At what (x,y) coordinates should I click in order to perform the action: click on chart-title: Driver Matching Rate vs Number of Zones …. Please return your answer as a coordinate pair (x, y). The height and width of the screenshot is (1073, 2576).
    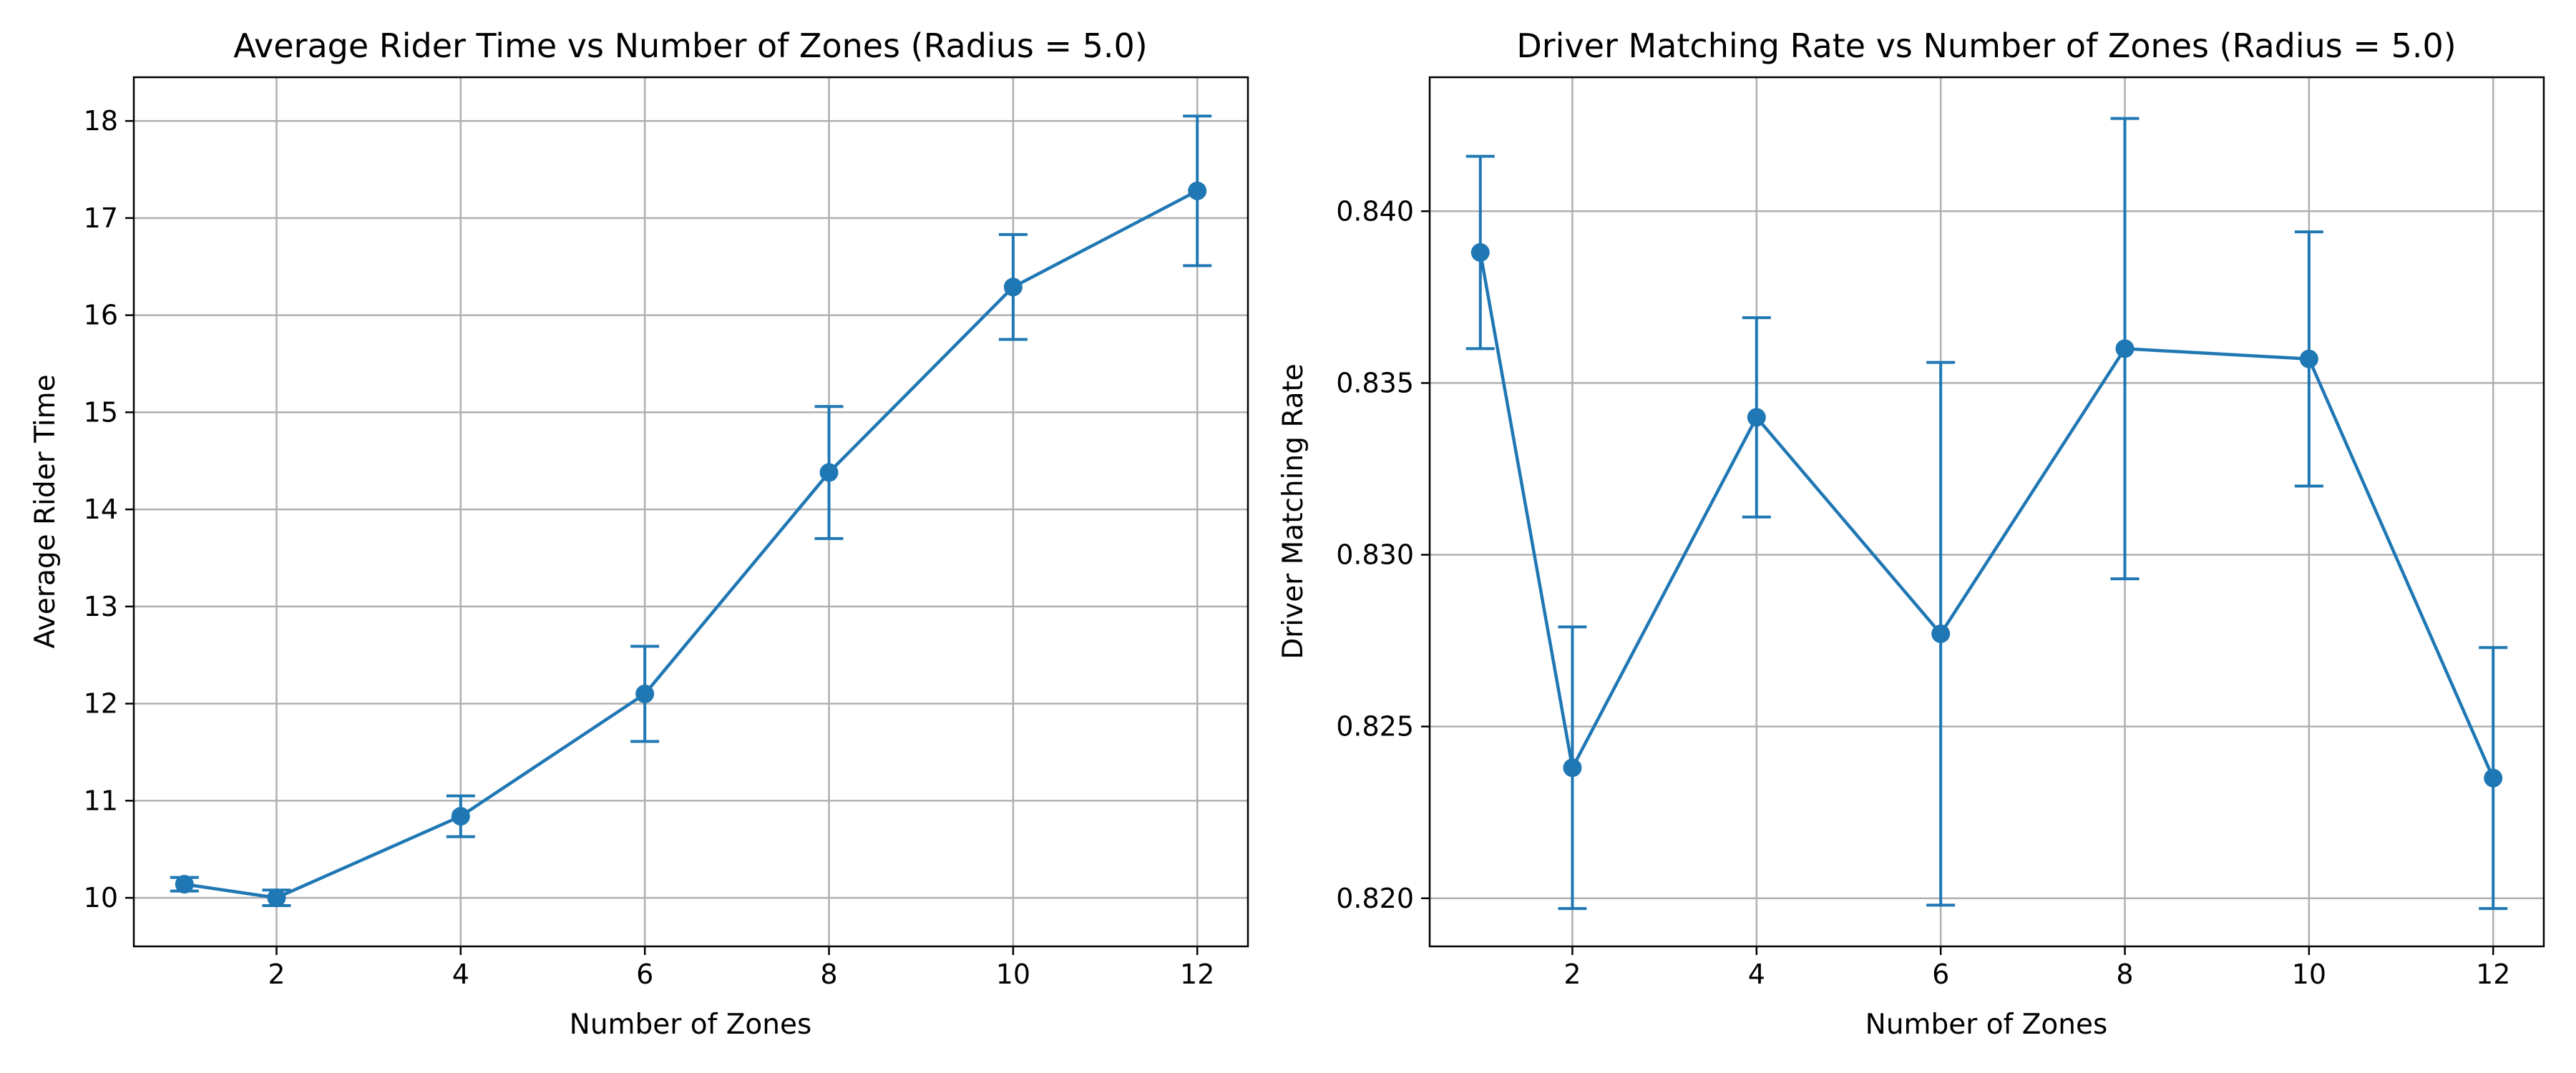
    Looking at the image, I should click on (1986, 45).